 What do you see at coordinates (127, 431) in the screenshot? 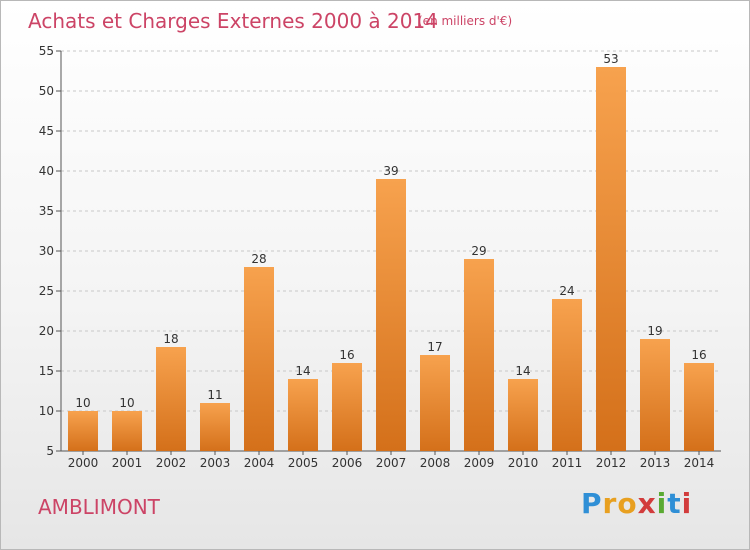
I see `bar-2001` at bounding box center [127, 431].